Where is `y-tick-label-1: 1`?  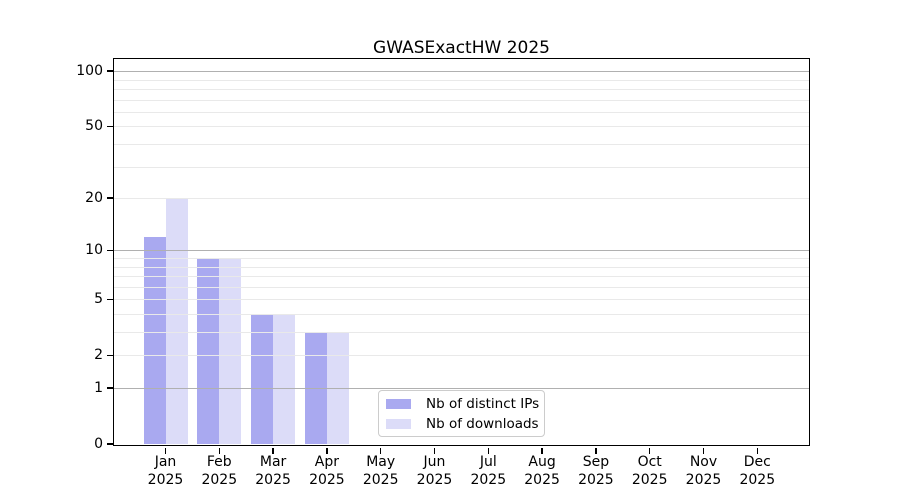
y-tick-label-1: 1 is located at coordinates (98, 388).